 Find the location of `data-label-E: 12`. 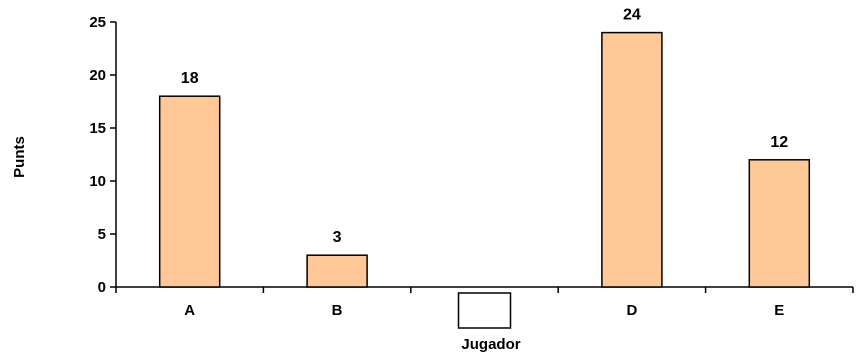

data-label-E: 12 is located at coordinates (779, 142).